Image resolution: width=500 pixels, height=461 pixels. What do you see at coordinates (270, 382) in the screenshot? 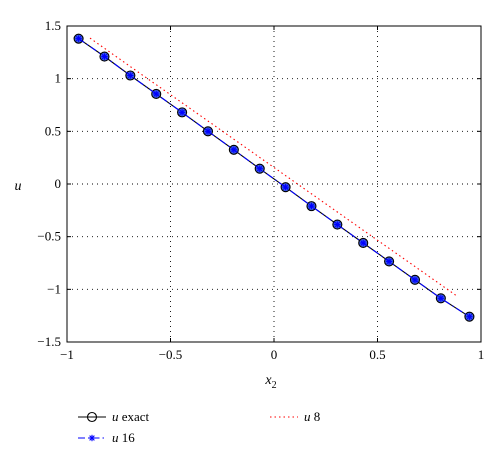
I see `x-axis-label: x2` at bounding box center [270, 382].